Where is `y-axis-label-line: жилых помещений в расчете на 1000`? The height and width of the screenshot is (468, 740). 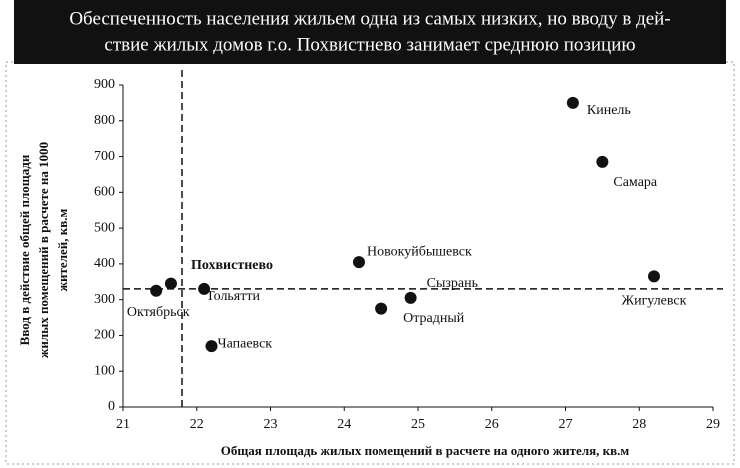
y-axis-label-line: жилых помещений в расчете на 1000 is located at coordinates (43, 250).